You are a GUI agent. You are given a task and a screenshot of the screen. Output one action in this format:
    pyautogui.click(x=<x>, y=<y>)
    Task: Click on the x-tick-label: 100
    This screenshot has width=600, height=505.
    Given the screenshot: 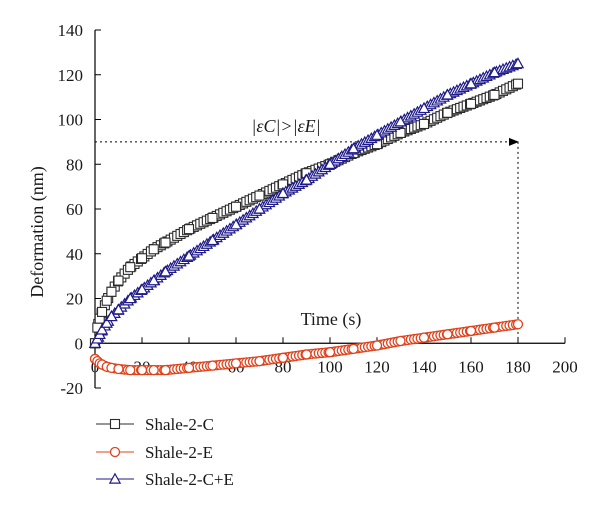 What is the action you would take?
    pyautogui.click(x=330, y=366)
    